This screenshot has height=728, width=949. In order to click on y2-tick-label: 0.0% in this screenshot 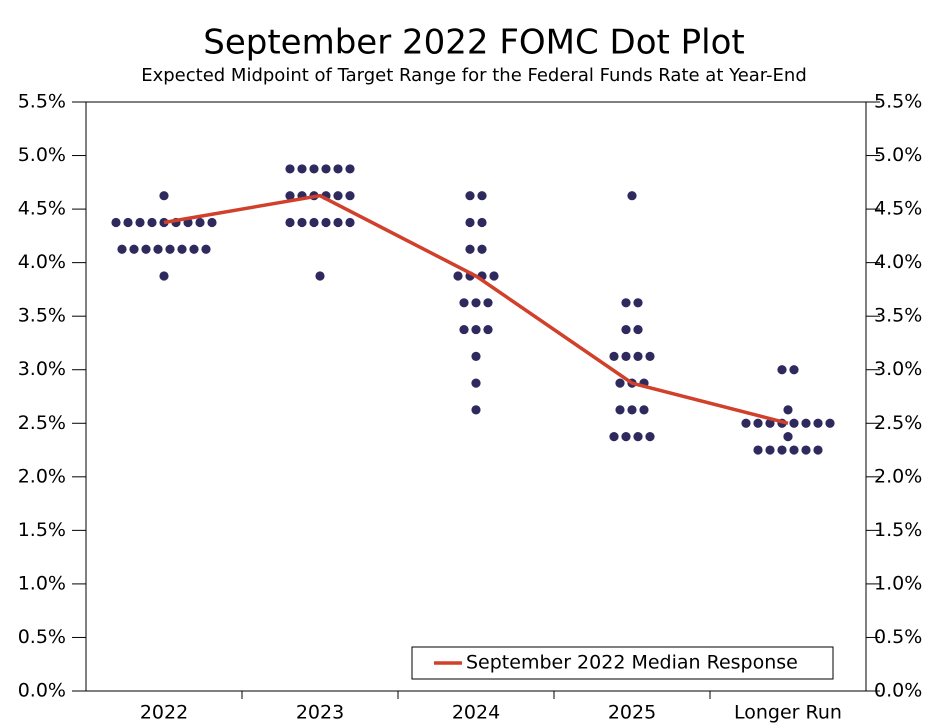, I will do `click(898, 691)`.